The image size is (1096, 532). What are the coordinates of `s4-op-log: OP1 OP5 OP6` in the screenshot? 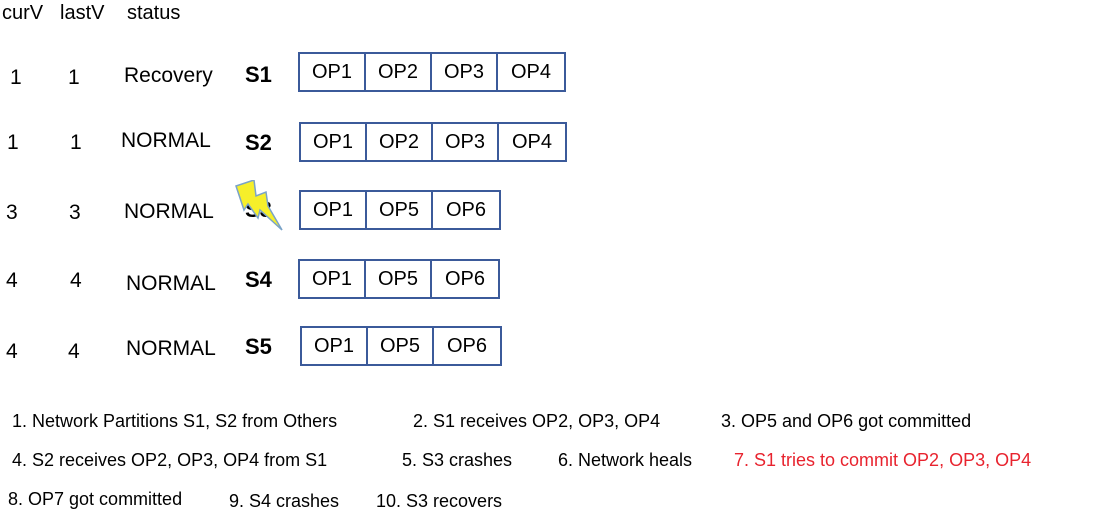 It's located at (399, 279).